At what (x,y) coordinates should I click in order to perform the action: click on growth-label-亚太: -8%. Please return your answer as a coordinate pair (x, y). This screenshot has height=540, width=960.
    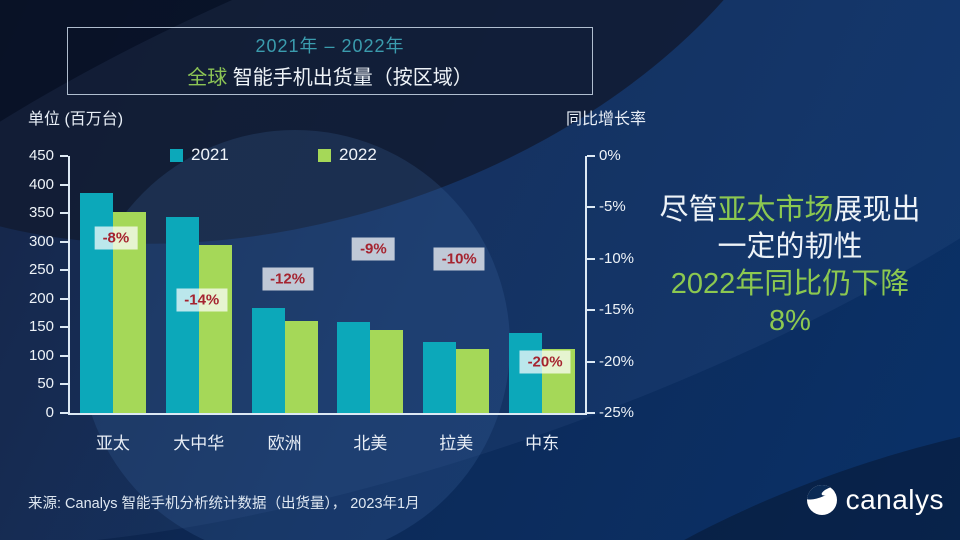
    Looking at the image, I should click on (116, 238).